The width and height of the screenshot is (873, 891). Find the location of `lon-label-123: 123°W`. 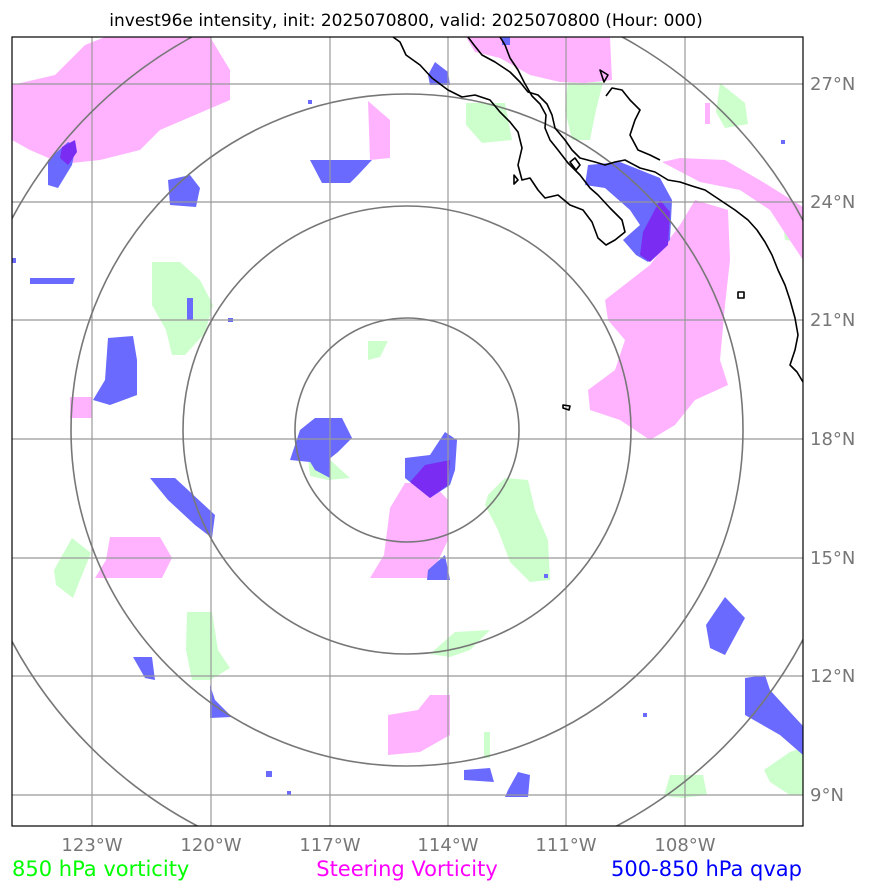

lon-label-123: 123°W is located at coordinates (91, 845).